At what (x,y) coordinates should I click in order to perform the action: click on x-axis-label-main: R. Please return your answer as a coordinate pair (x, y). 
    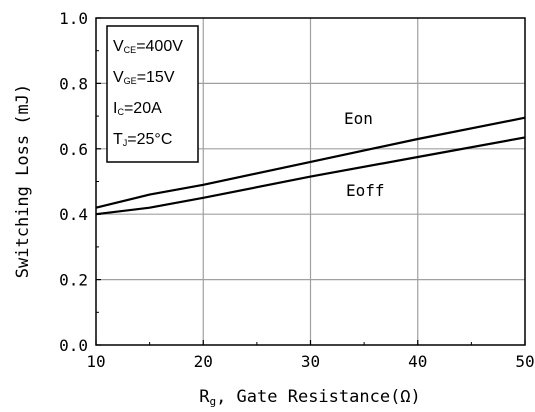
    Looking at the image, I should click on (204, 397).